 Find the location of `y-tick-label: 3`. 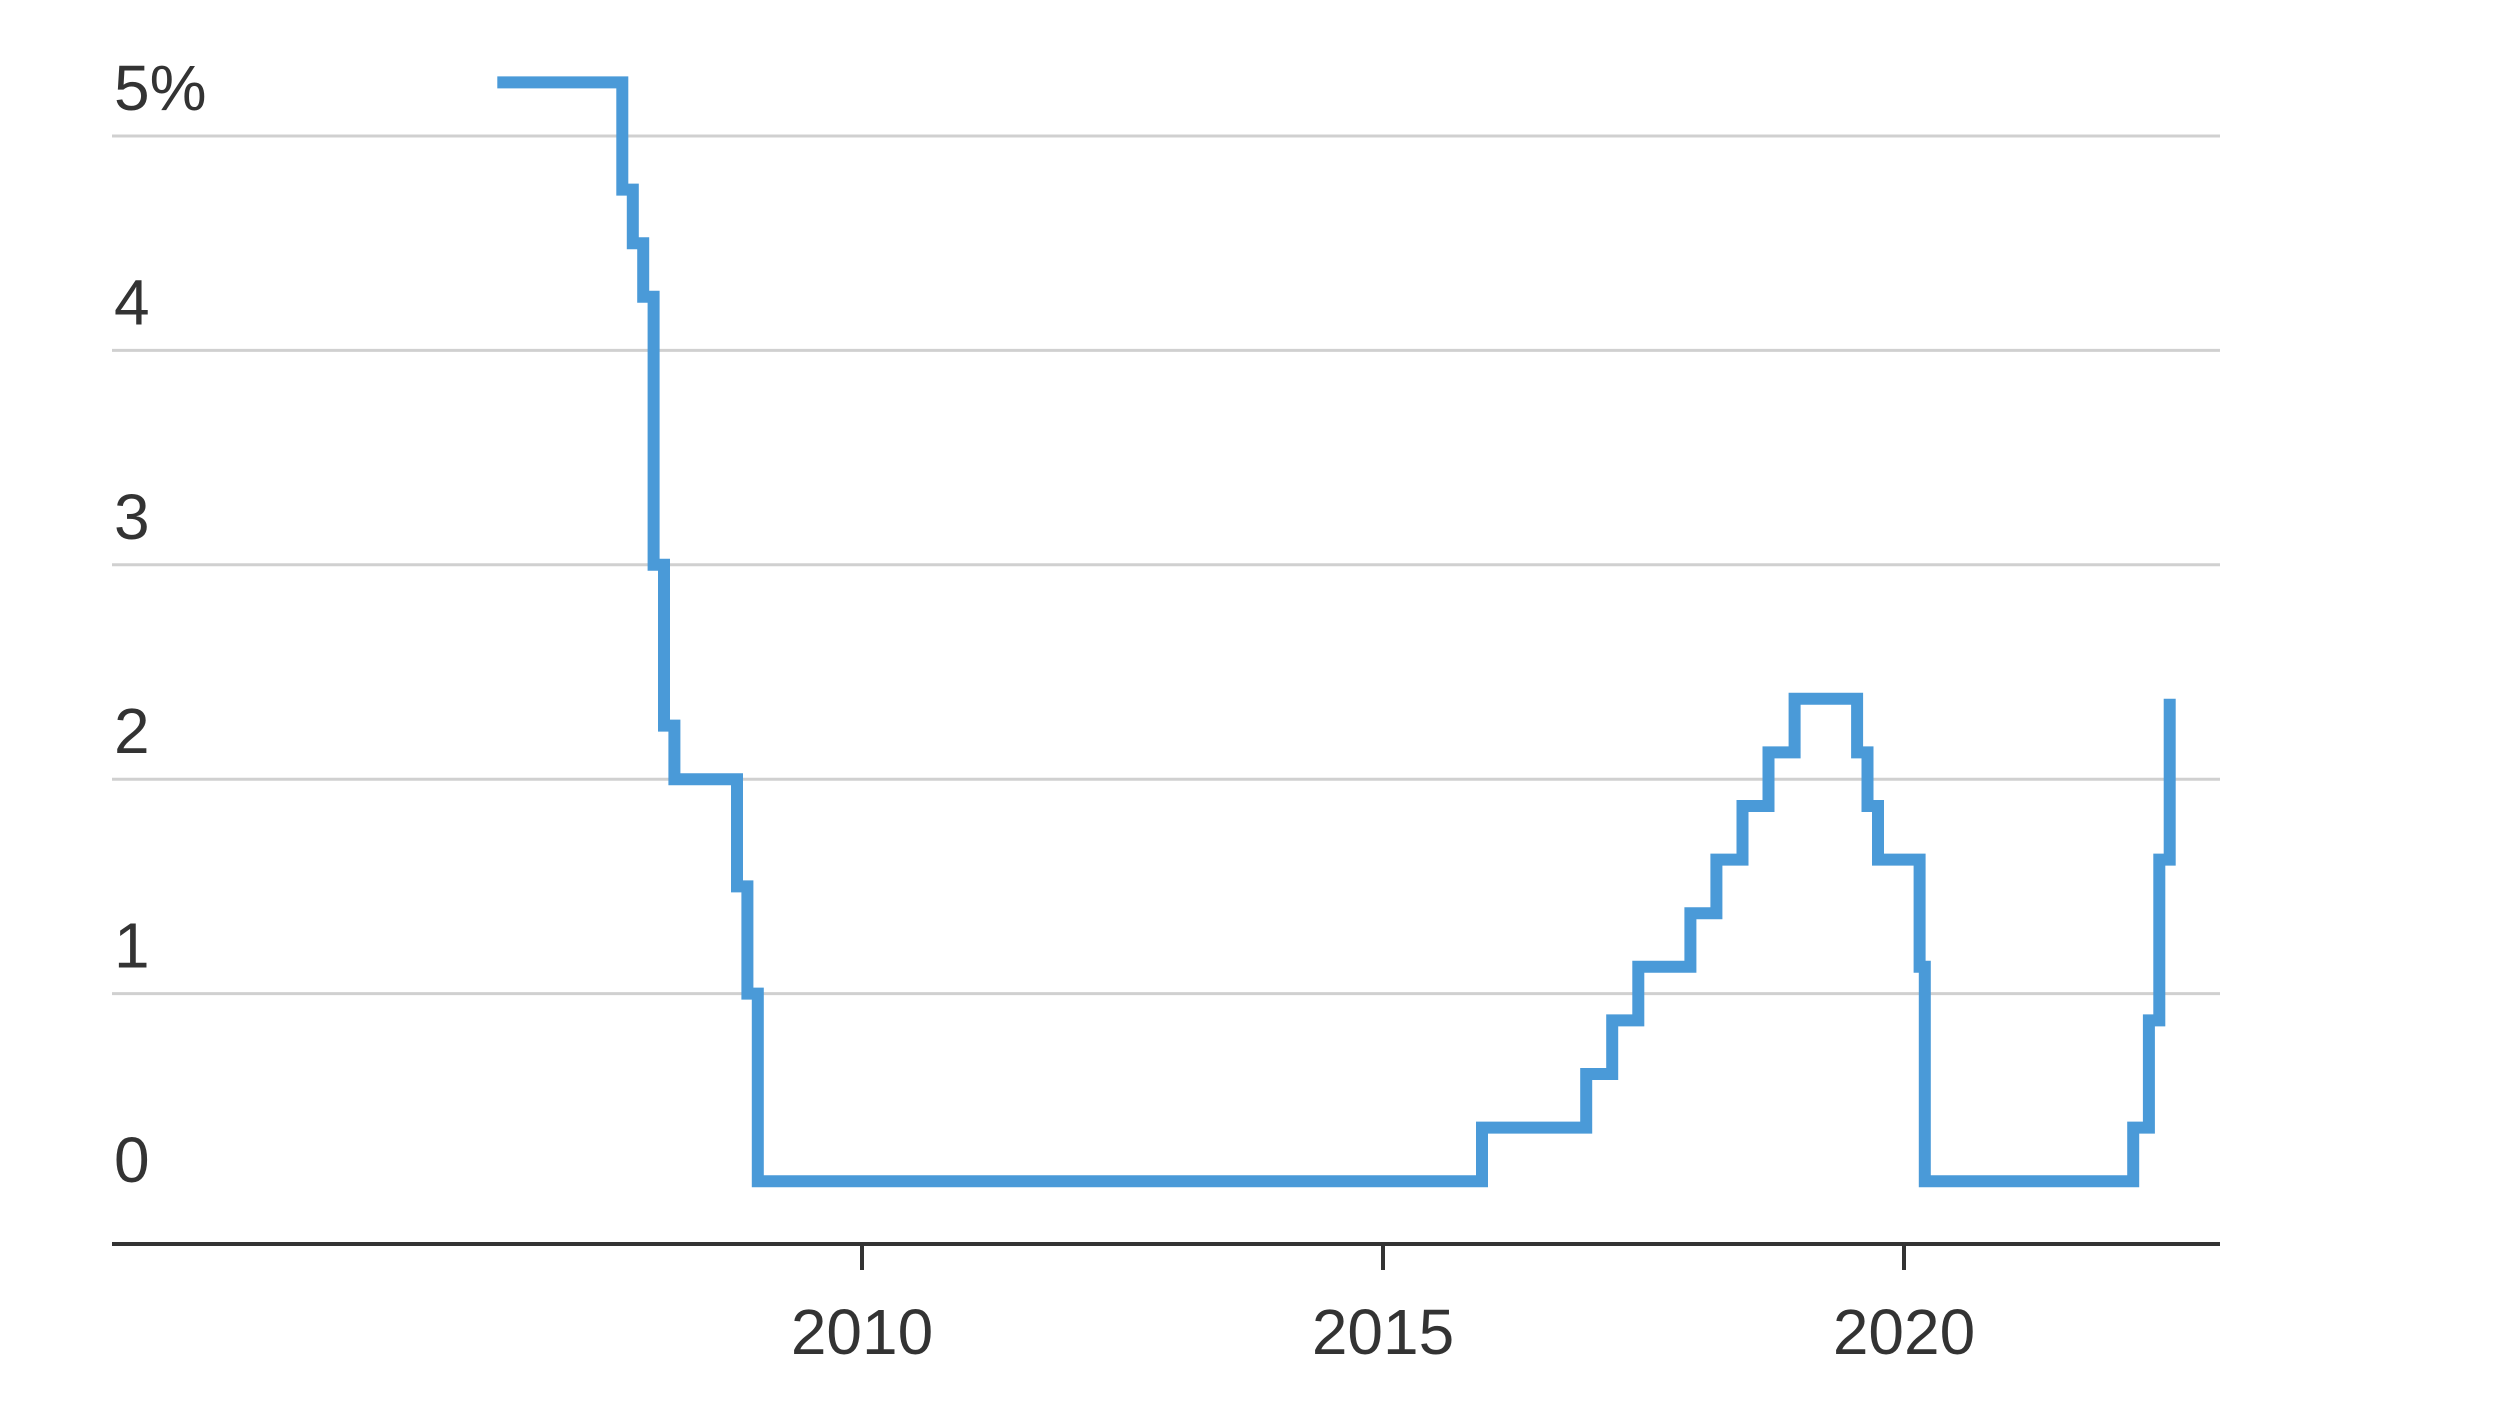

y-tick-label: 3 is located at coordinates (132, 517).